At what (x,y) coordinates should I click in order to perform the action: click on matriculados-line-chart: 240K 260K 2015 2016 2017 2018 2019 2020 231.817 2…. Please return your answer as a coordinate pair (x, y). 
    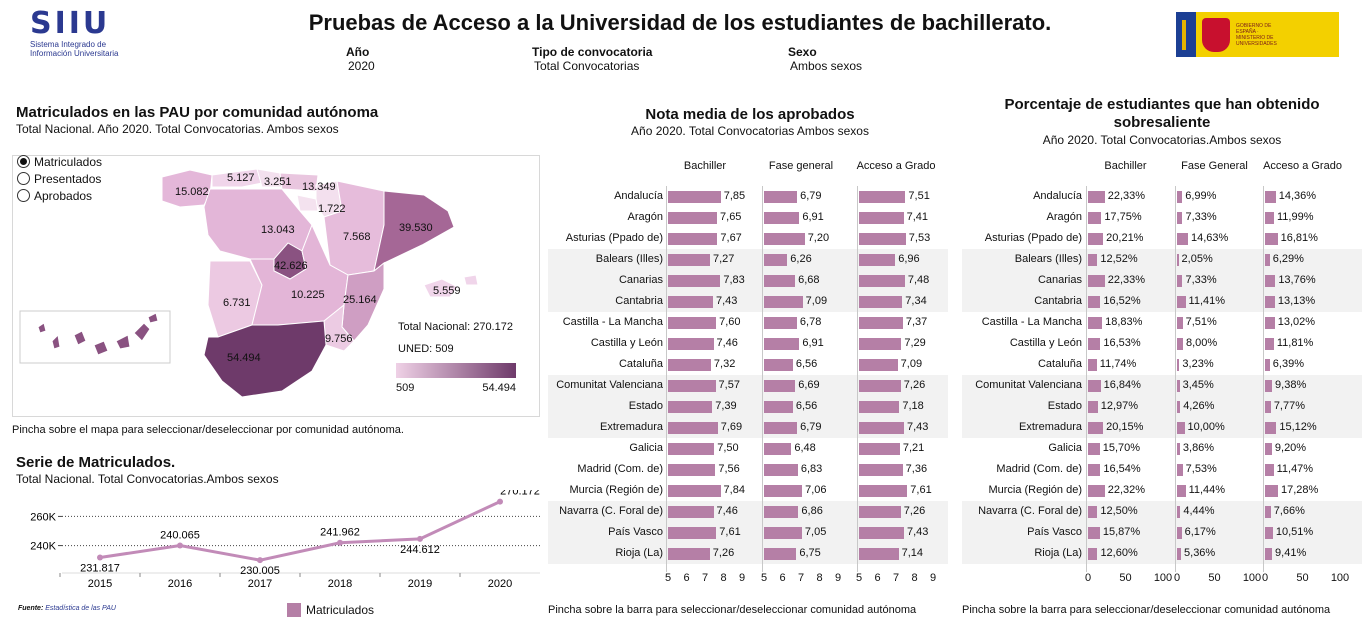
    Looking at the image, I should click on (277, 542).